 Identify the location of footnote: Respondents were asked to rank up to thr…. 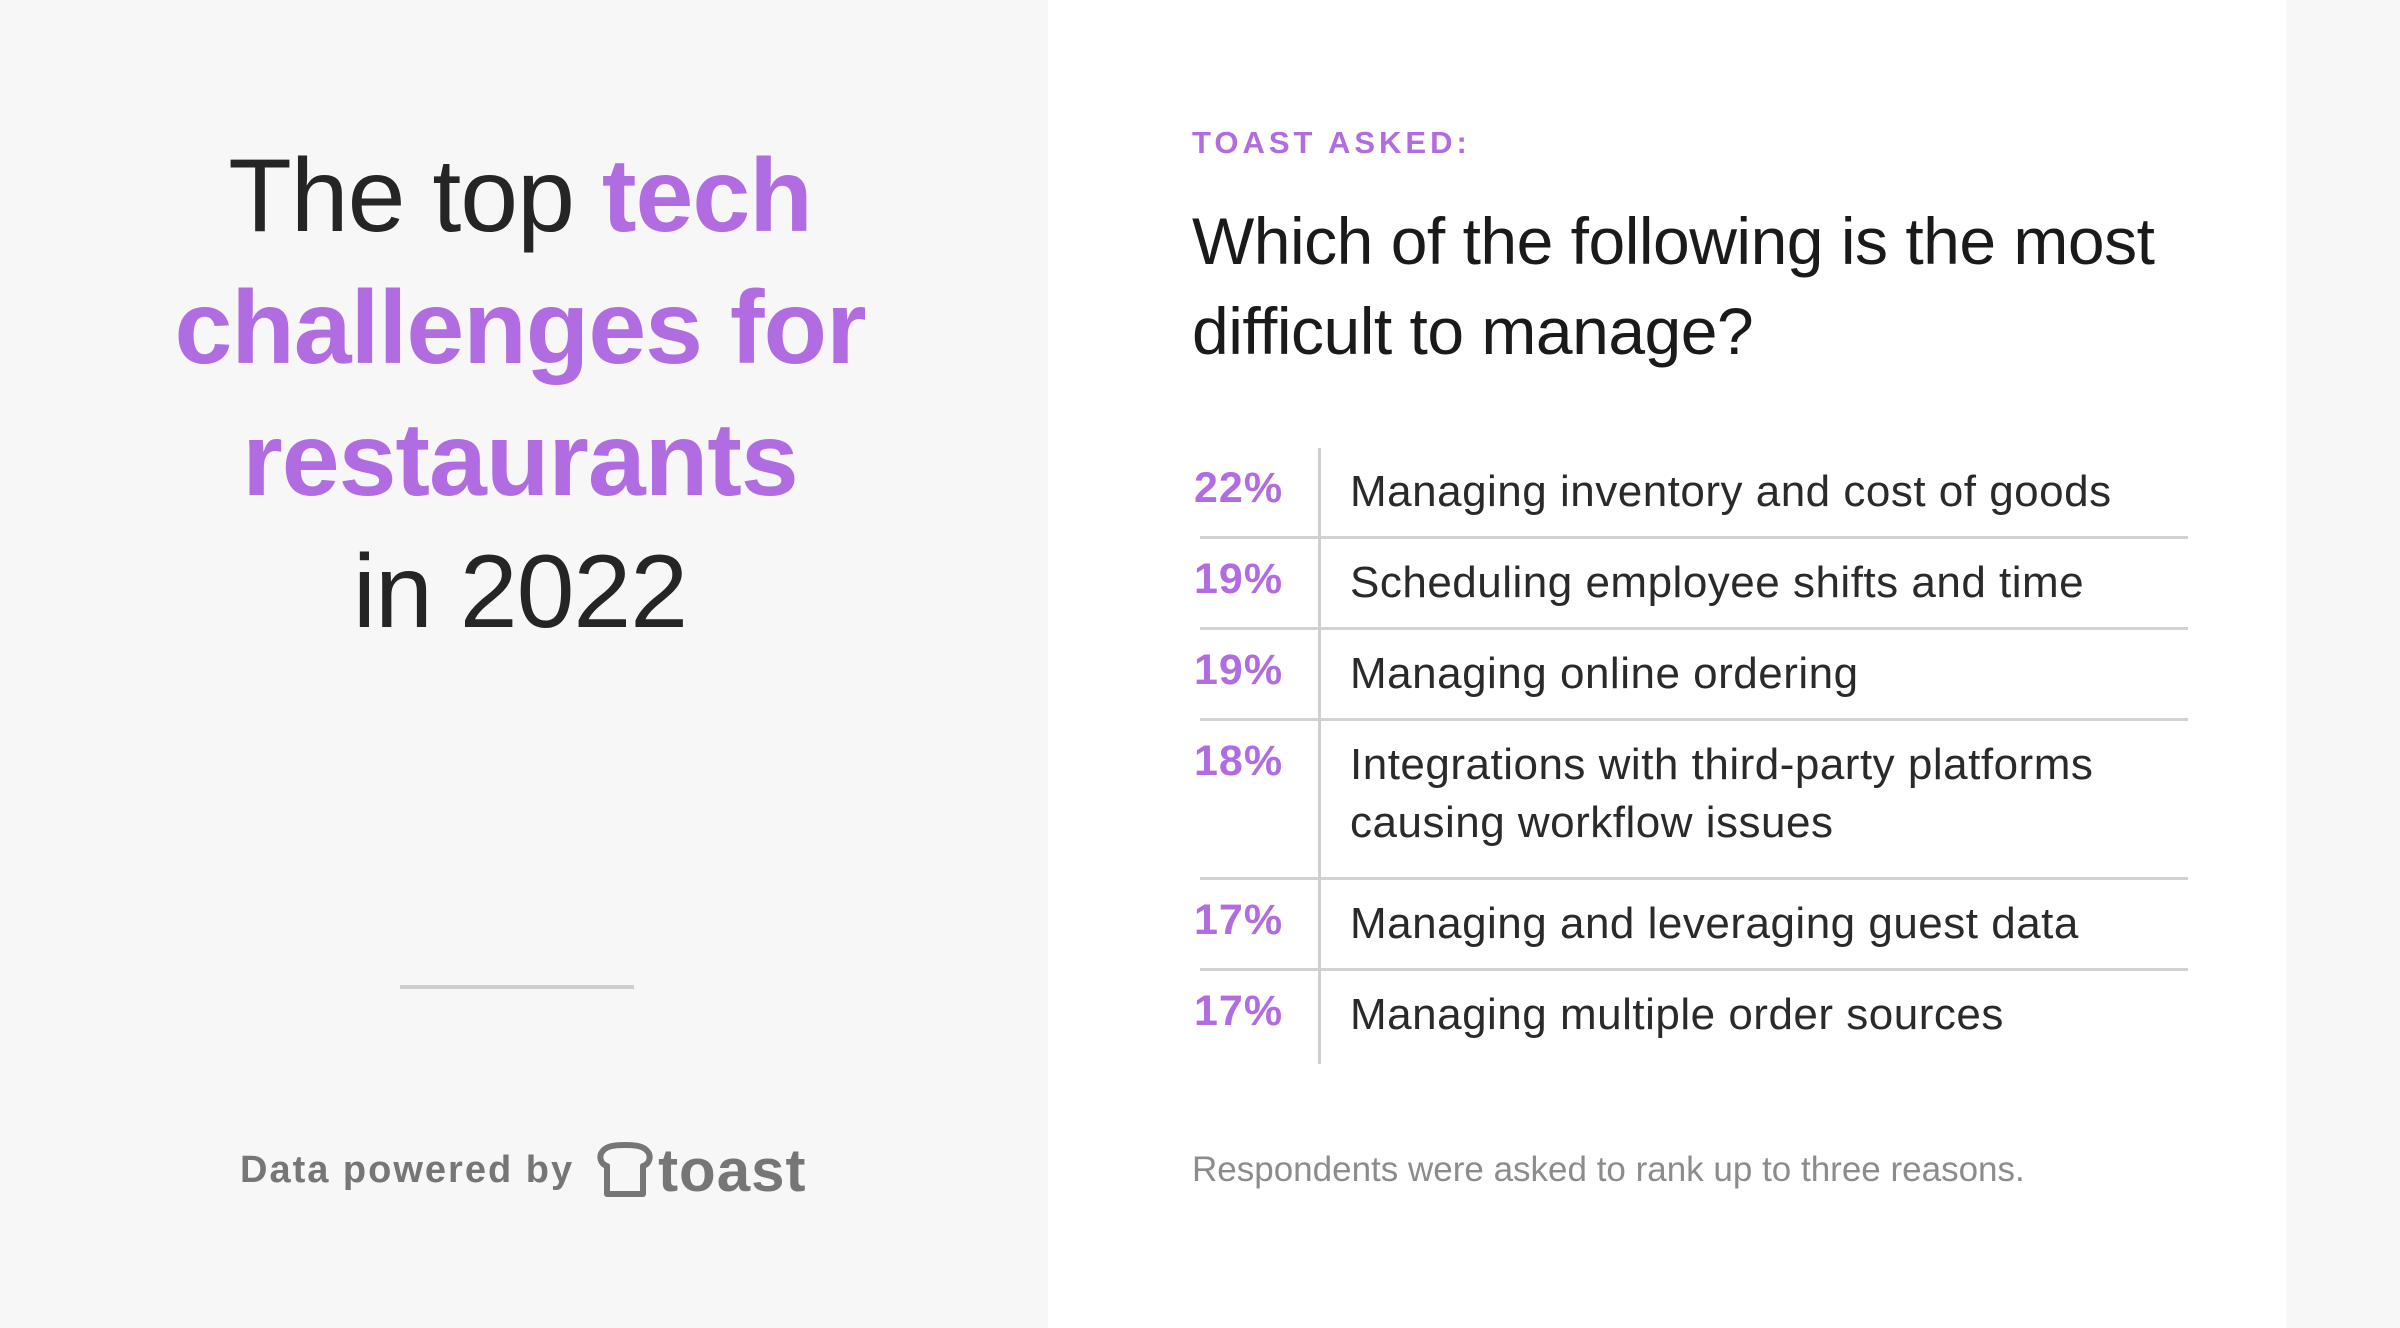
(1608, 1169).